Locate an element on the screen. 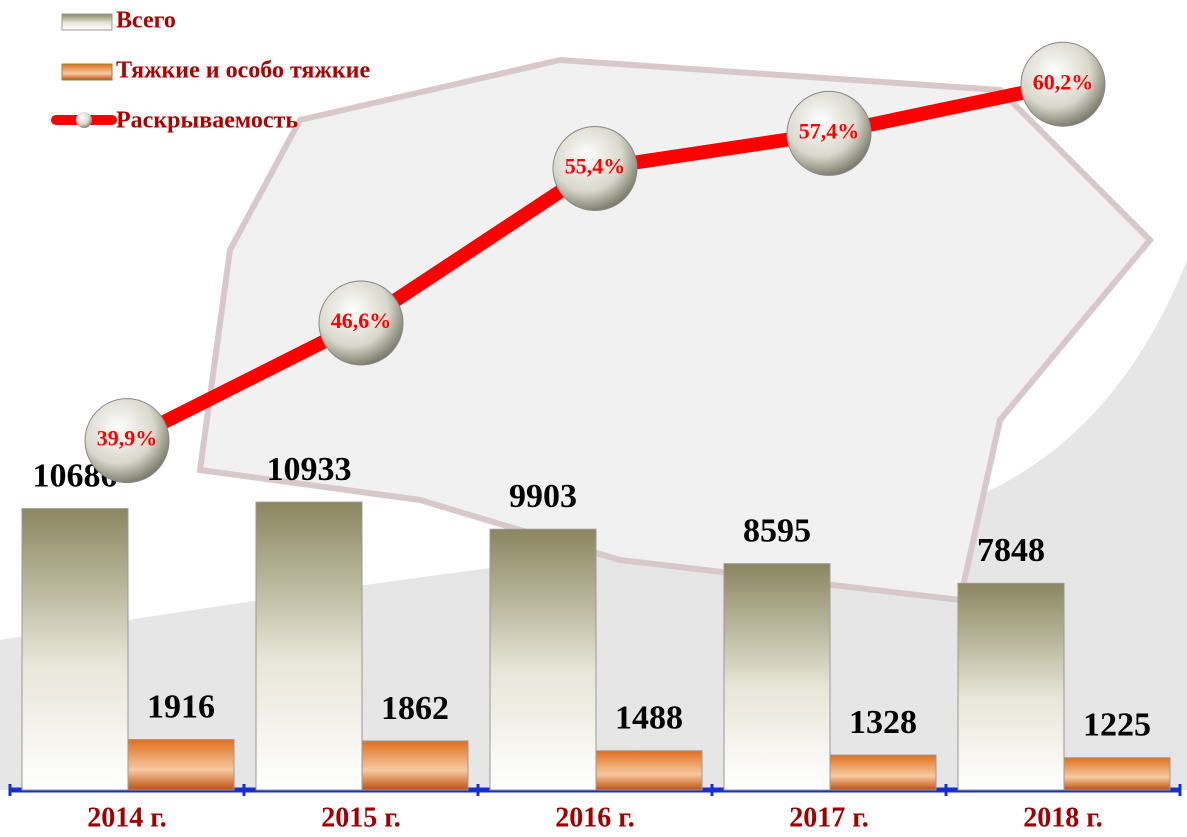  data-label: 55,4% is located at coordinates (595, 166).